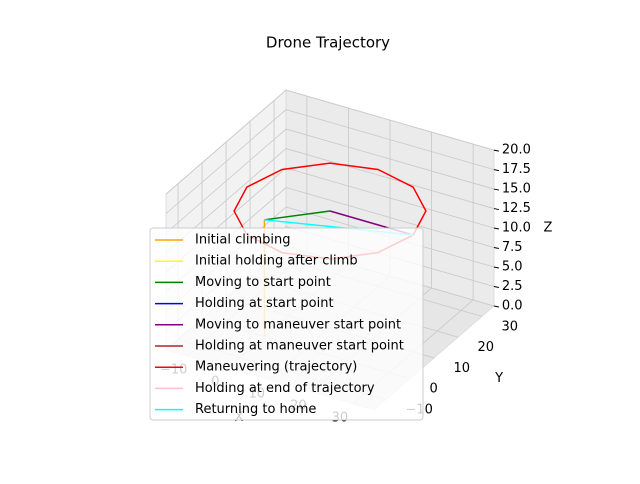  Describe the element at coordinates (299, 346) in the screenshot. I see `legend-label: Holding at maneuver start point` at that location.